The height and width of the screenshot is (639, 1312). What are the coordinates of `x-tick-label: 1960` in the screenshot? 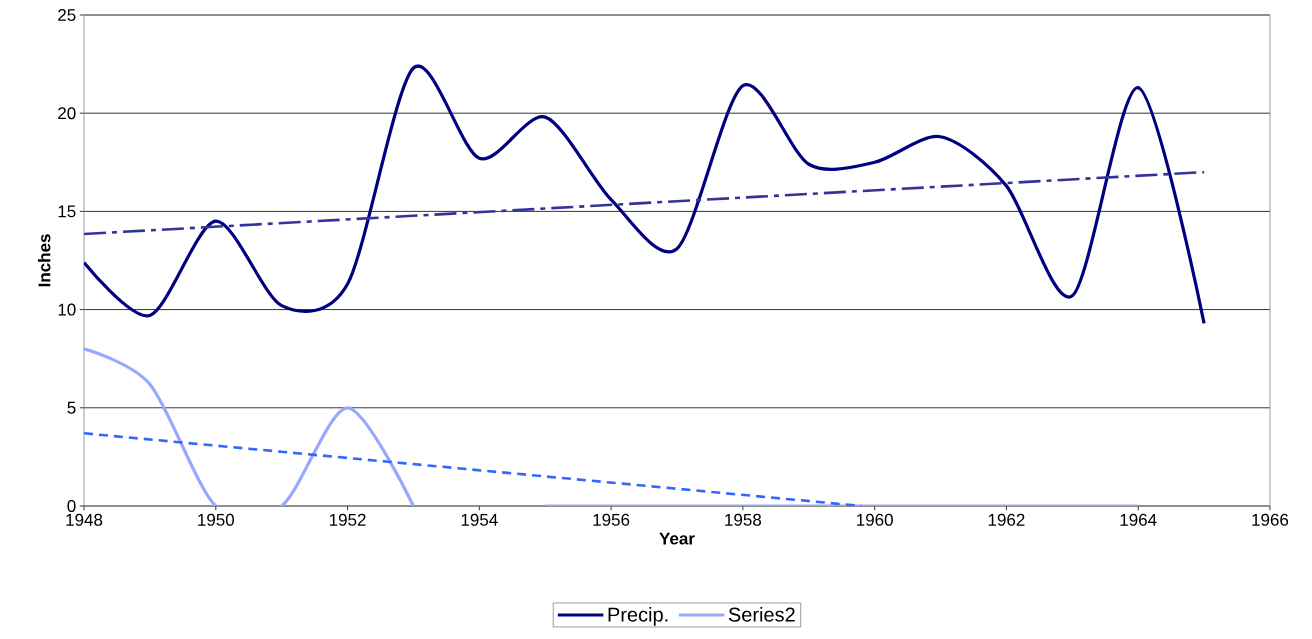 It's located at (875, 519).